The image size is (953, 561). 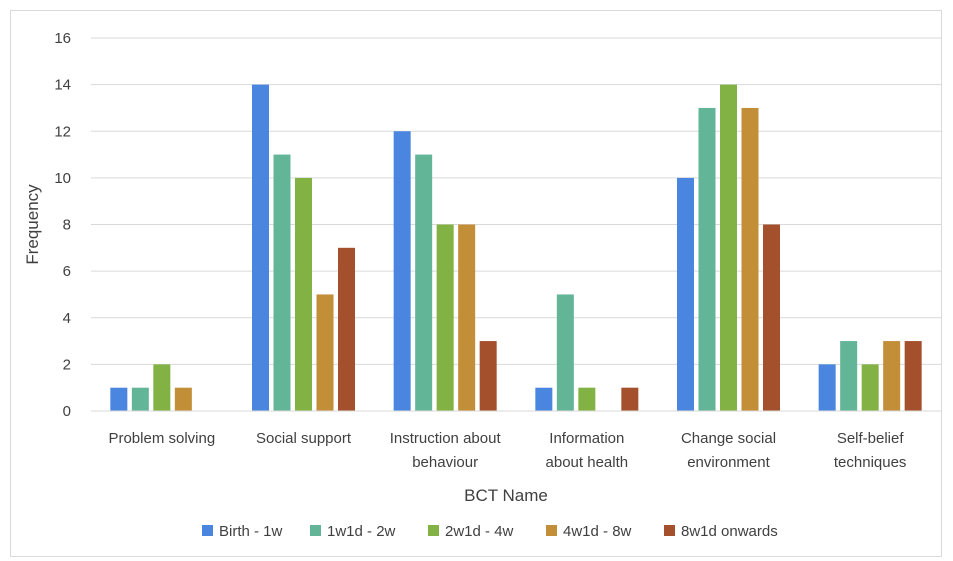 What do you see at coordinates (506, 495) in the screenshot?
I see `x-axis-title: BCT Name` at bounding box center [506, 495].